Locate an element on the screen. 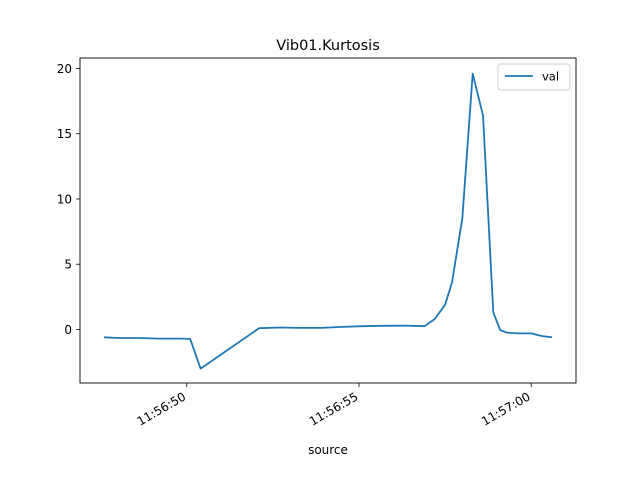  legend-box is located at coordinates (534, 77).